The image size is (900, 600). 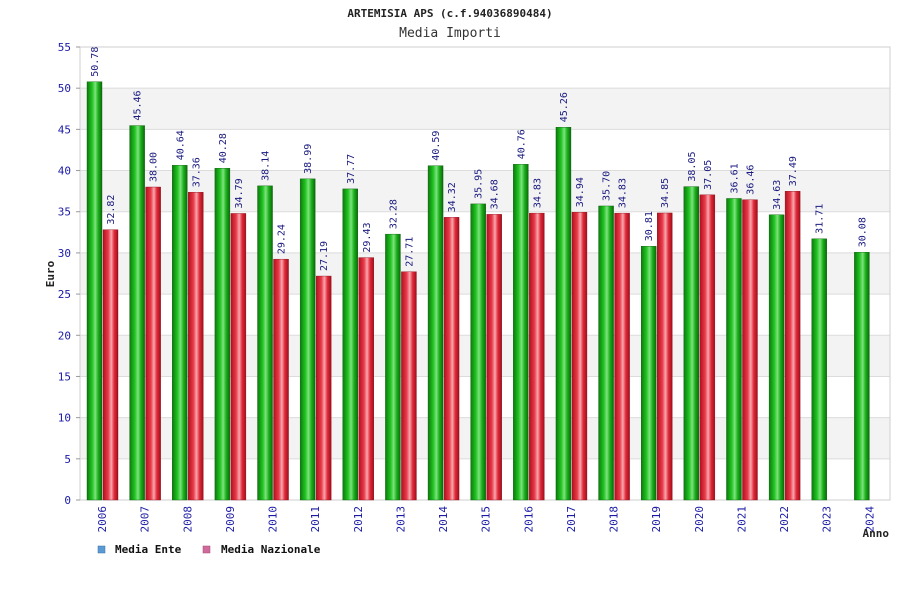 What do you see at coordinates (793, 171) in the screenshot?
I see `value-label-media-nazionale: 37.49` at bounding box center [793, 171].